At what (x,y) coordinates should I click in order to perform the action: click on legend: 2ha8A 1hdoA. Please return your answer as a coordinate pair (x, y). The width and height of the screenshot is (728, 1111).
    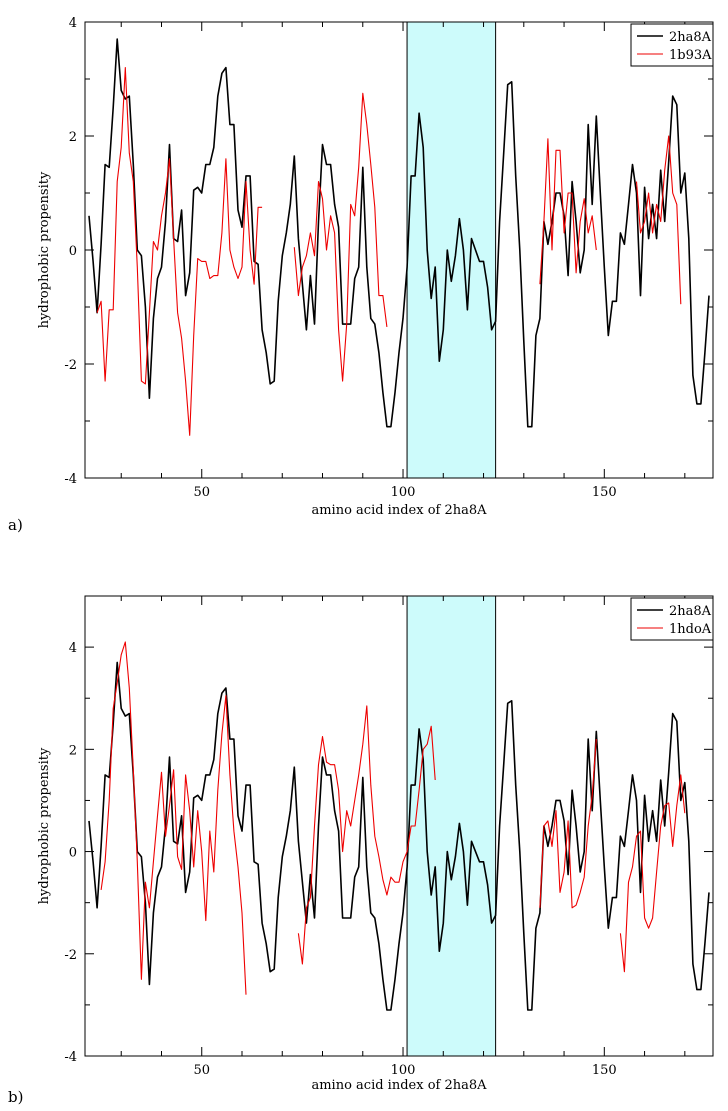
    Looking at the image, I should click on (672, 619).